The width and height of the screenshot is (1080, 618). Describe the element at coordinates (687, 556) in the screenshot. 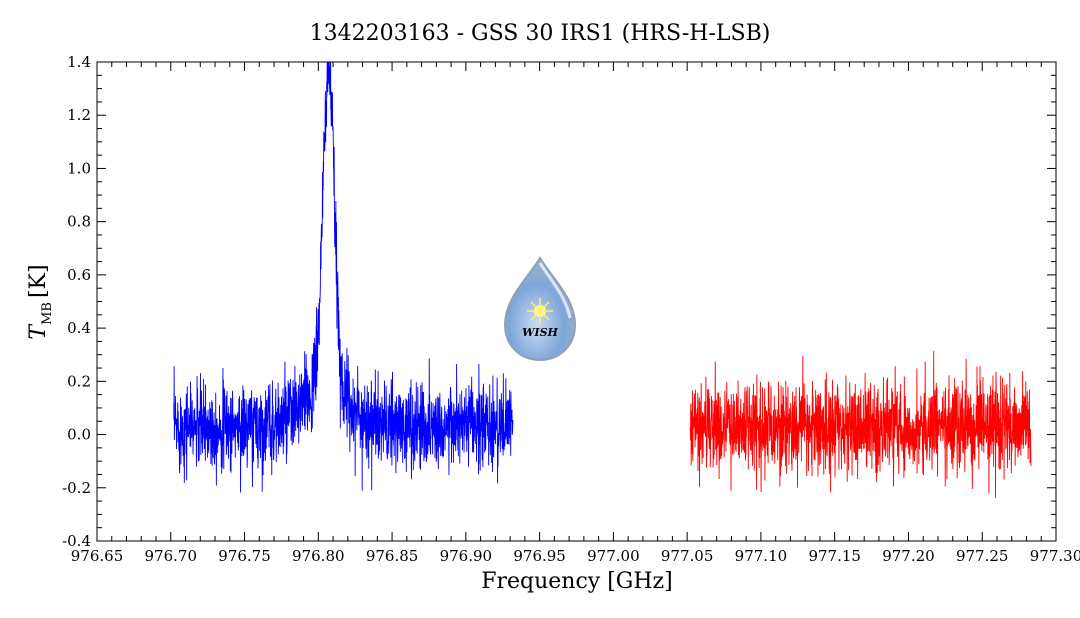

I see `x-tick-label: 977.05` at that location.